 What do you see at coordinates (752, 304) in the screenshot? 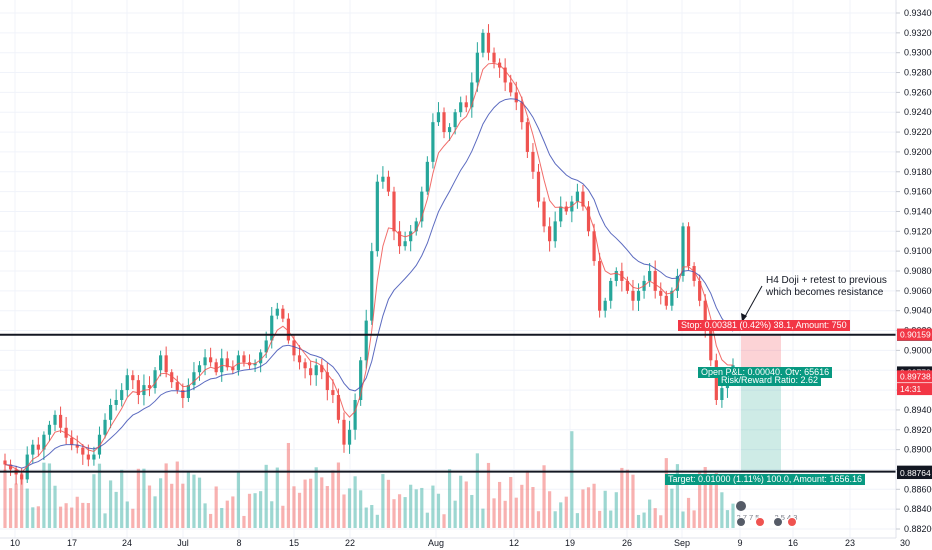
I see `annotation-callout` at bounding box center [752, 304].